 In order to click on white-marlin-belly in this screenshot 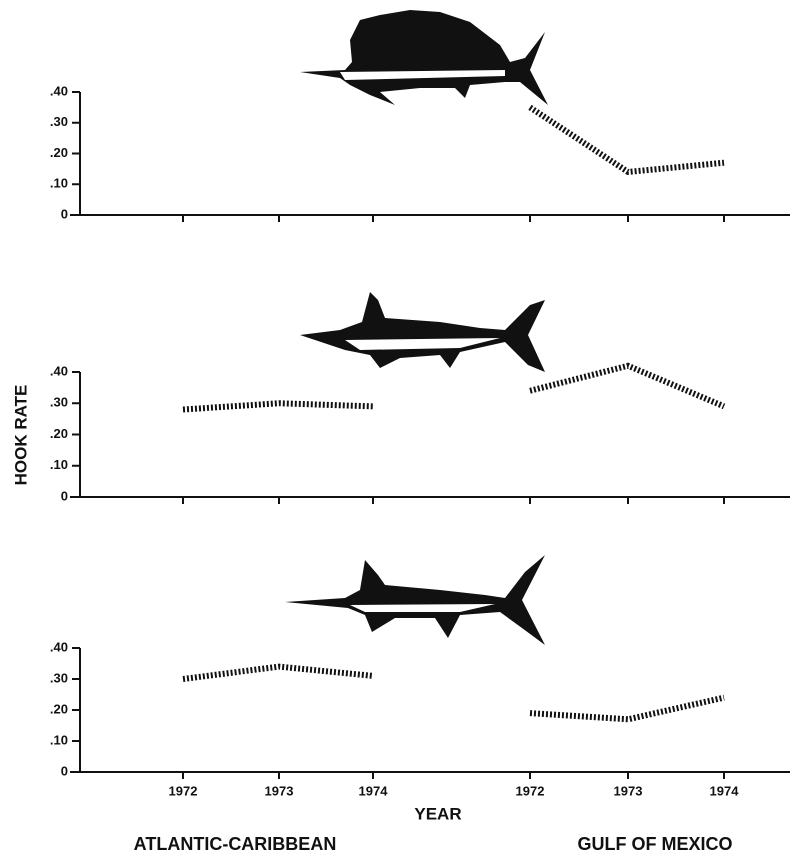, I will do `click(422, 608)`.